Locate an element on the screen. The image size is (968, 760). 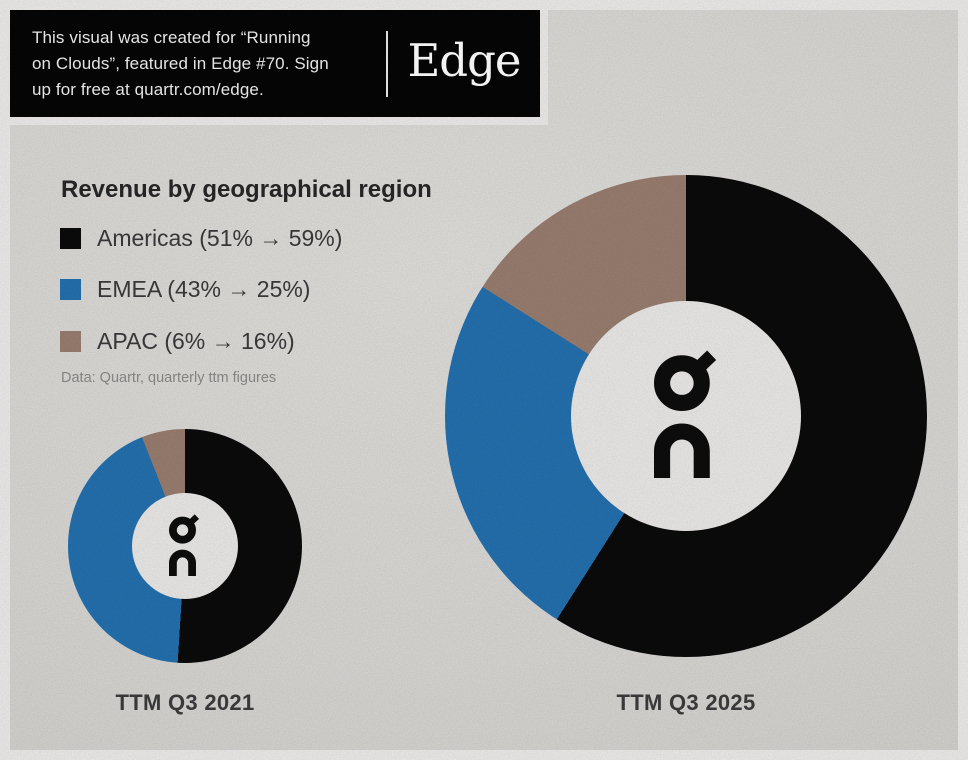
chart-label-2021: TTM Q3 2021 is located at coordinates (185, 702).